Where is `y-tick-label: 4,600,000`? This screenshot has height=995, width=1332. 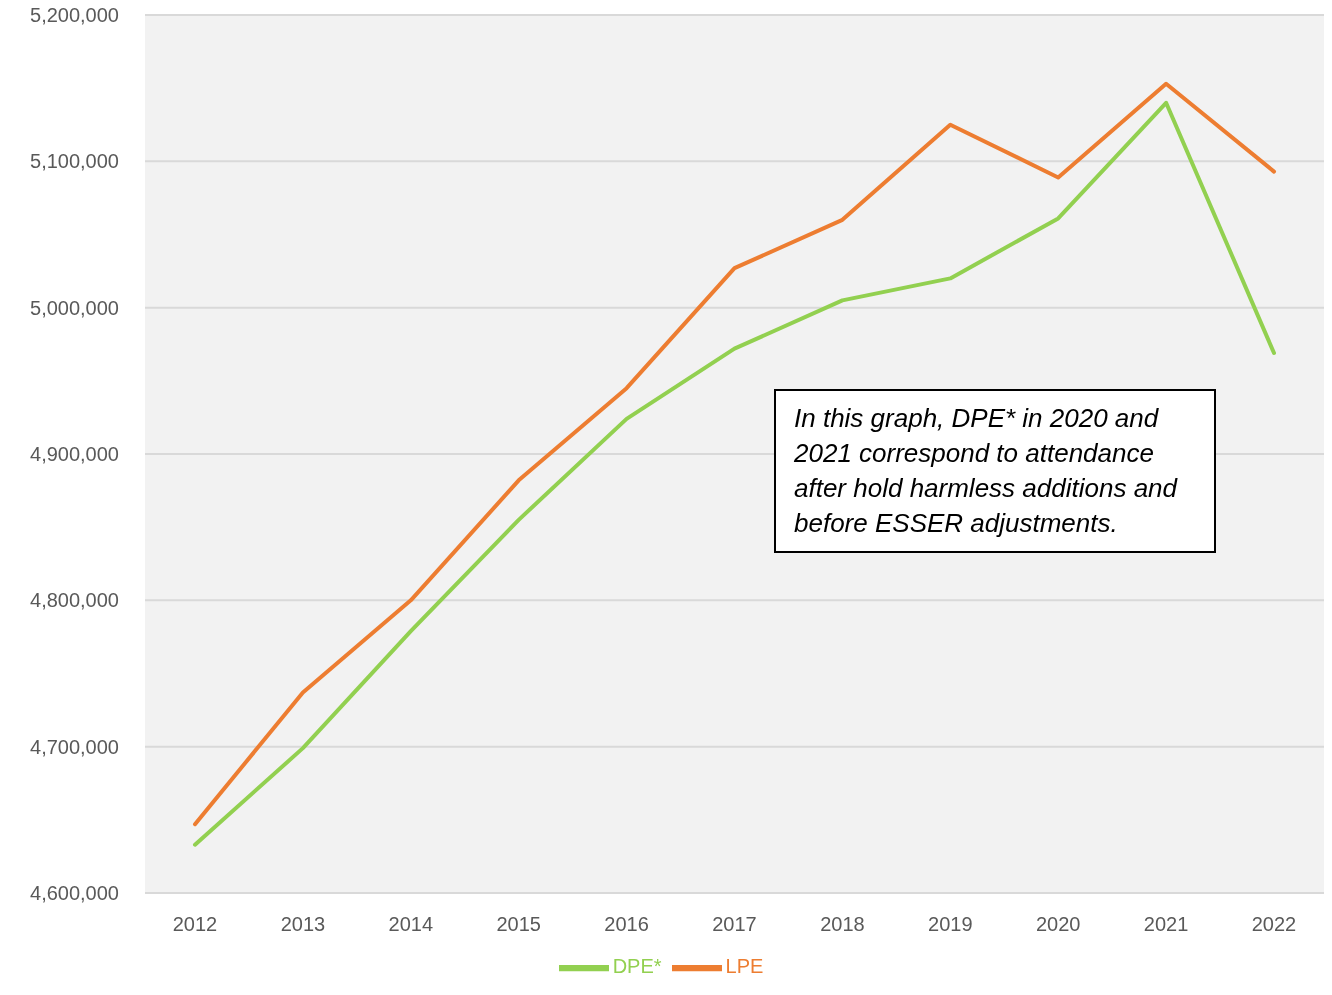
y-tick-label: 4,600,000 is located at coordinates (74, 893).